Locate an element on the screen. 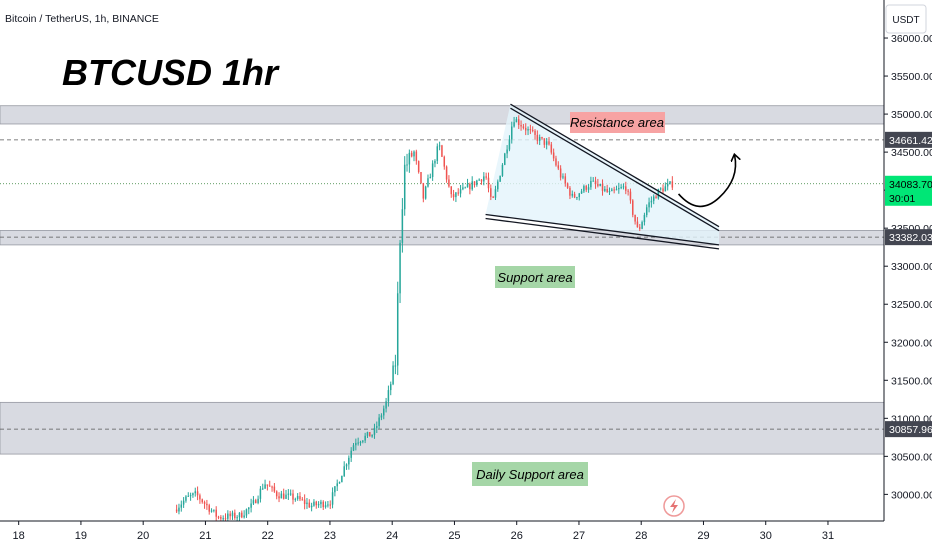 This screenshot has width=932, height=550. time-tick-label: 20 is located at coordinates (143, 536).